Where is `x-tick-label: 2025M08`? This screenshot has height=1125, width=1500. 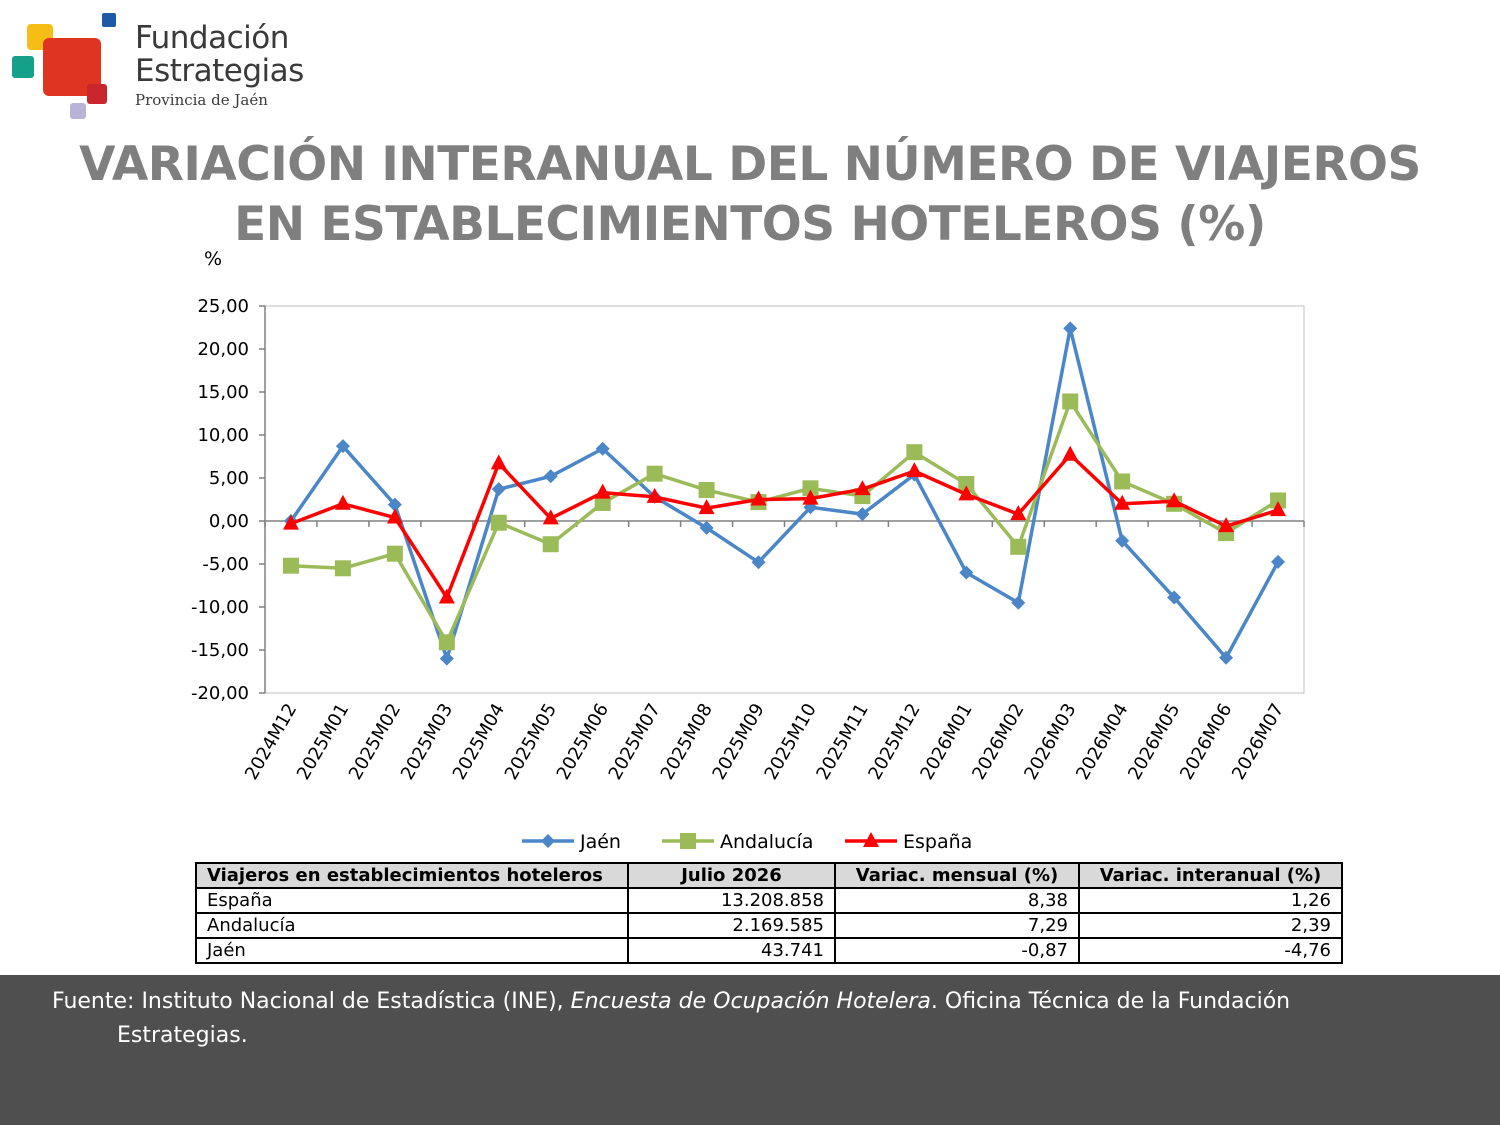 x-tick-label: 2025M08 is located at coordinates (687, 741).